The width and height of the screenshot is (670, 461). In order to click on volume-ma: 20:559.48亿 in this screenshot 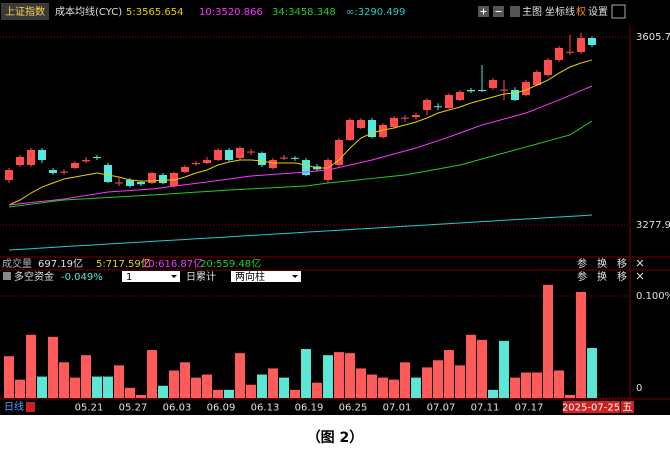, I will do `click(230, 263)`.